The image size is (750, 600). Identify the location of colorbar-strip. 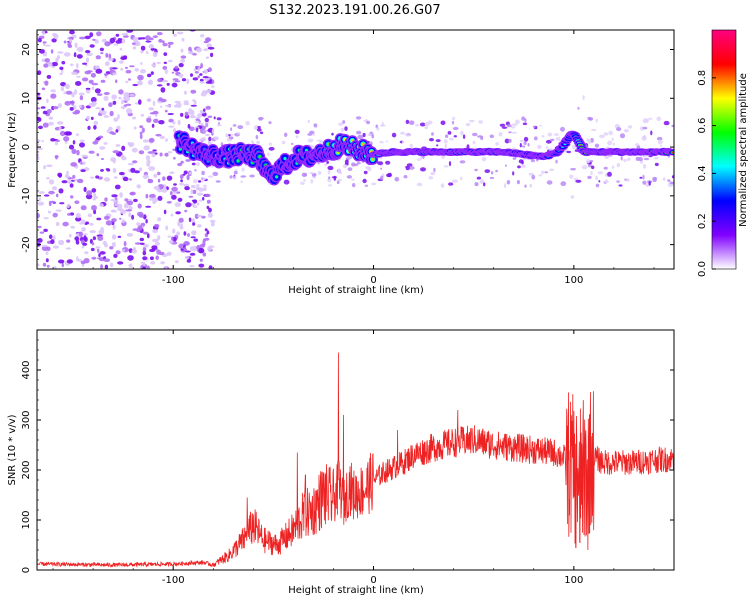
(724, 149).